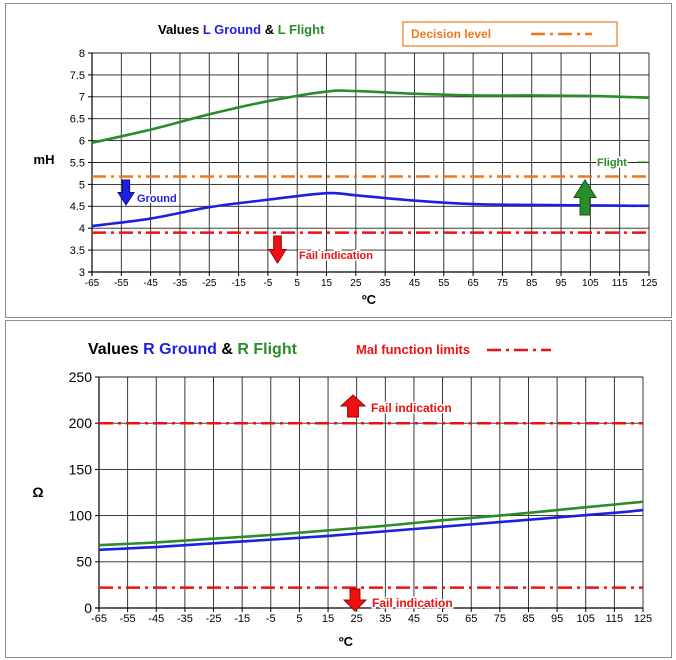  What do you see at coordinates (37, 492) in the screenshot?
I see `y-axis-label: Ω` at bounding box center [37, 492].